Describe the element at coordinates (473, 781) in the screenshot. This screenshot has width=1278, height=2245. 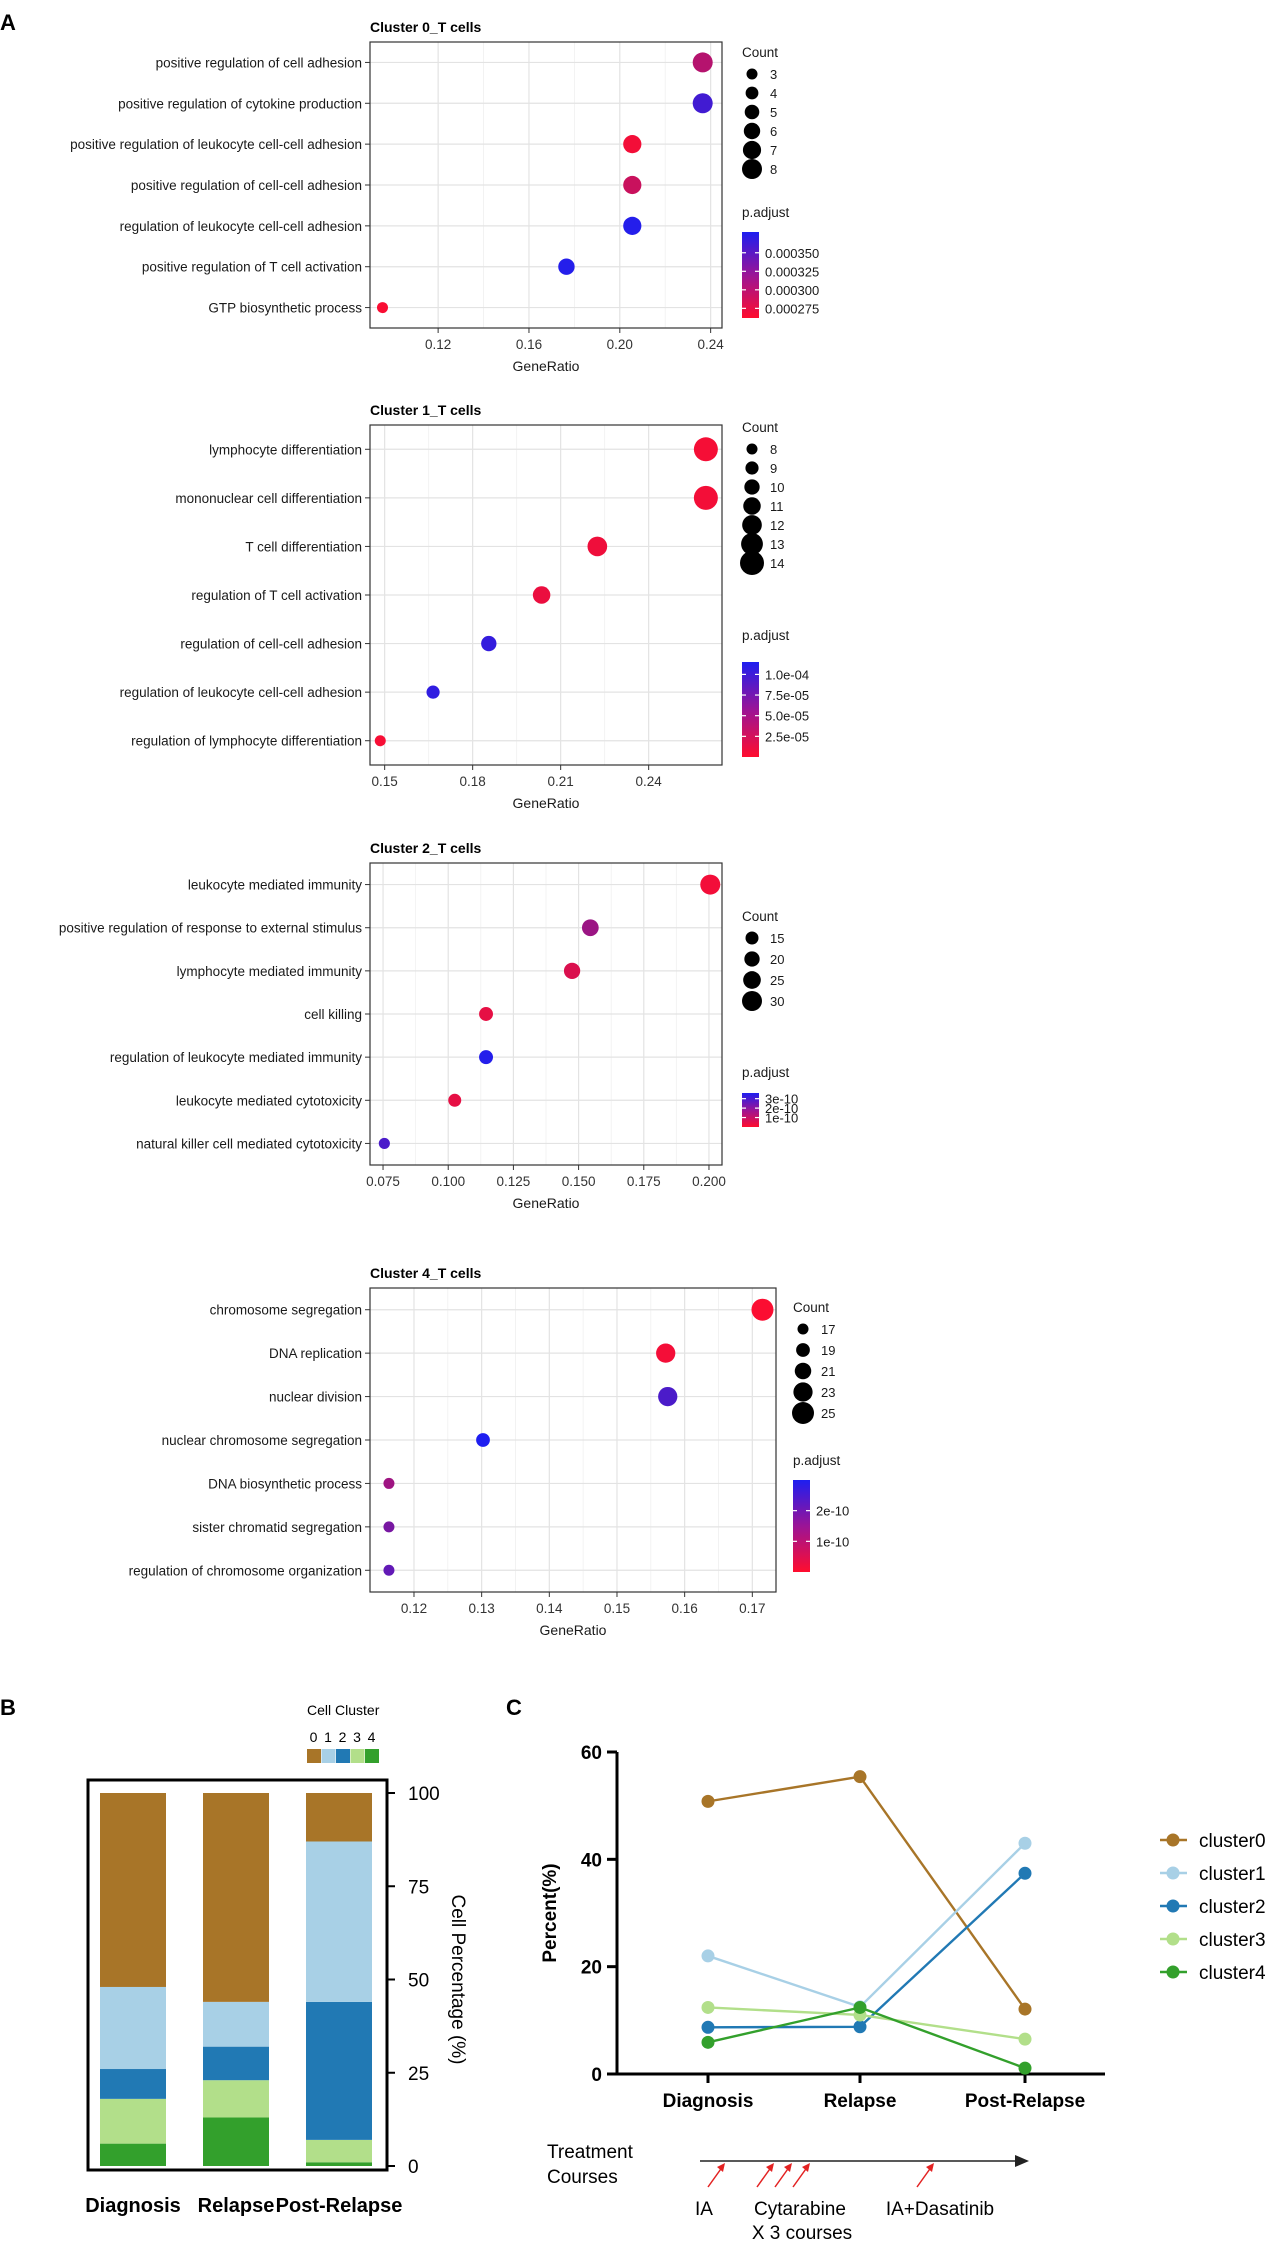
I see `x-tick-label: 0.18` at that location.